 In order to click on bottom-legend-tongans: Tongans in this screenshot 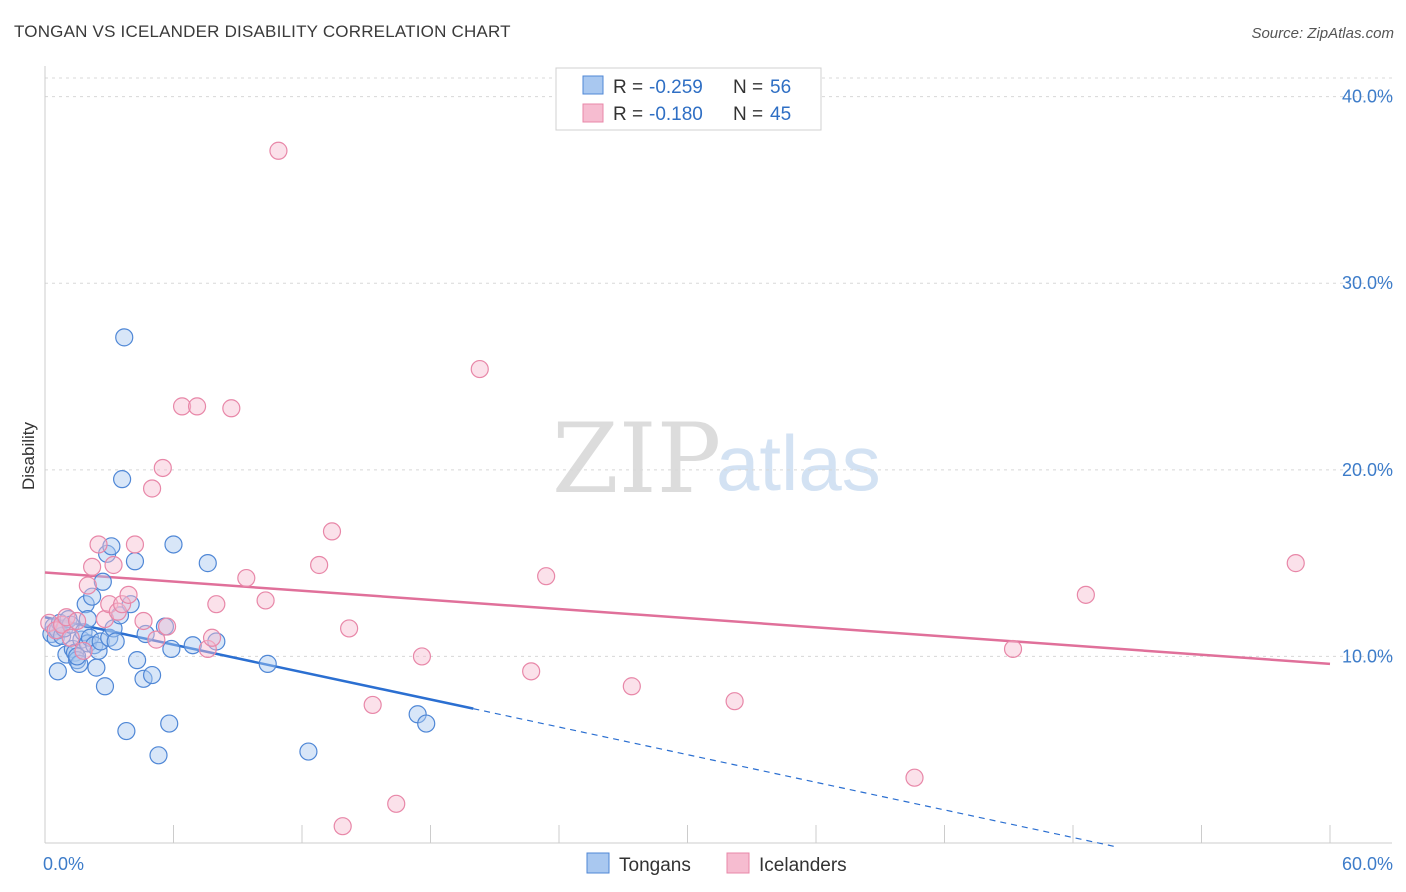, I will do `click(655, 865)`.